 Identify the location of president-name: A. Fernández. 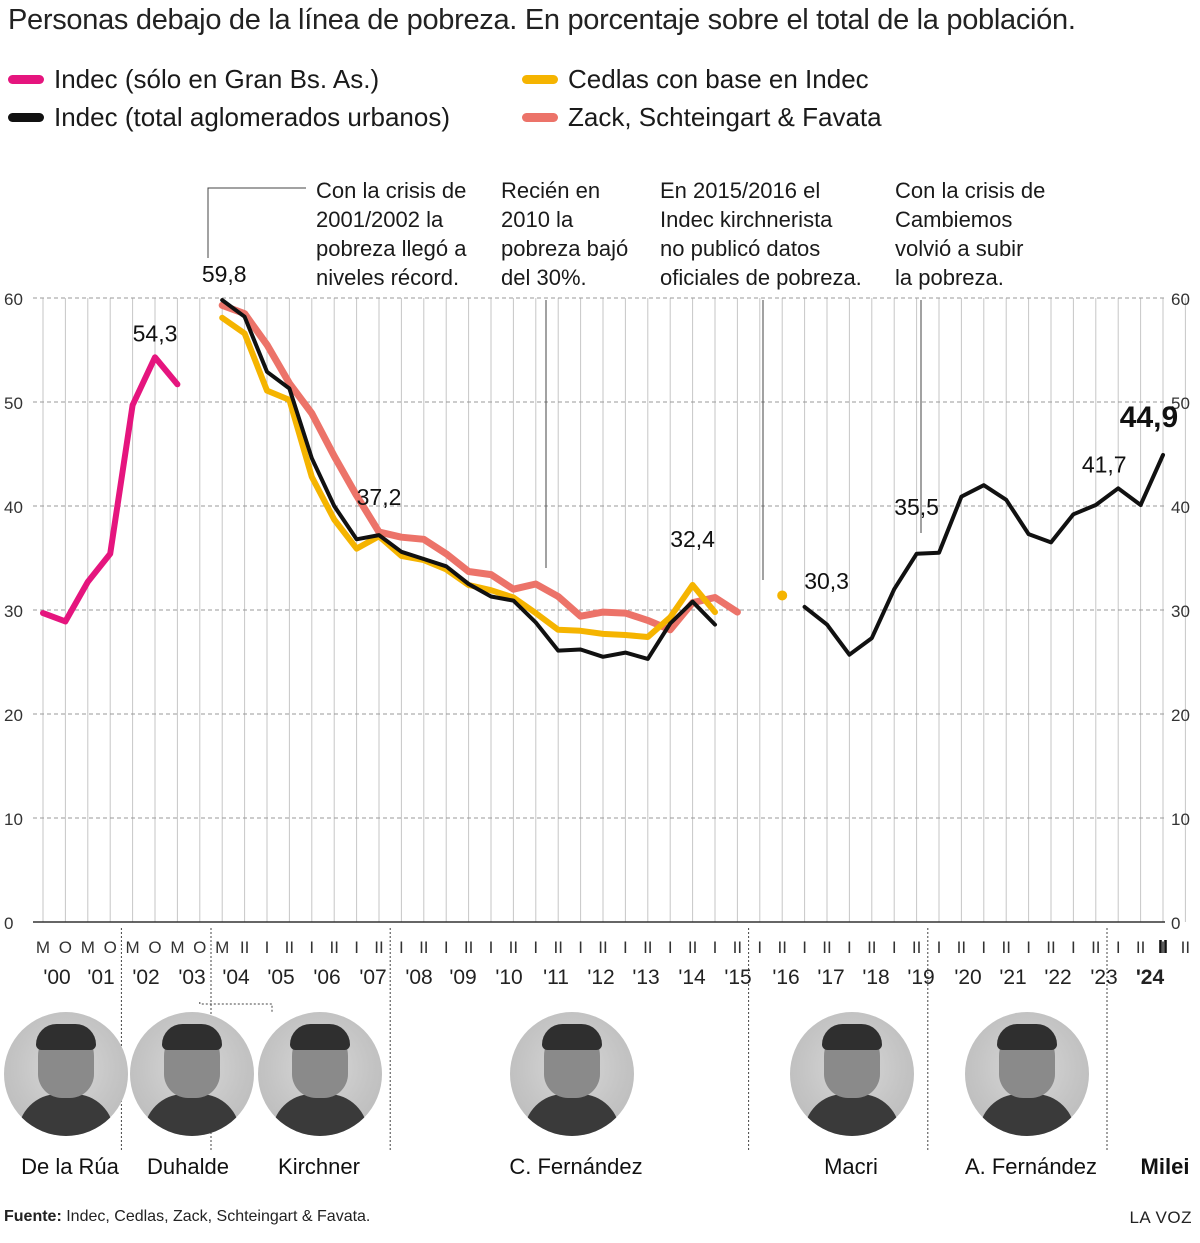
(1031, 1166).